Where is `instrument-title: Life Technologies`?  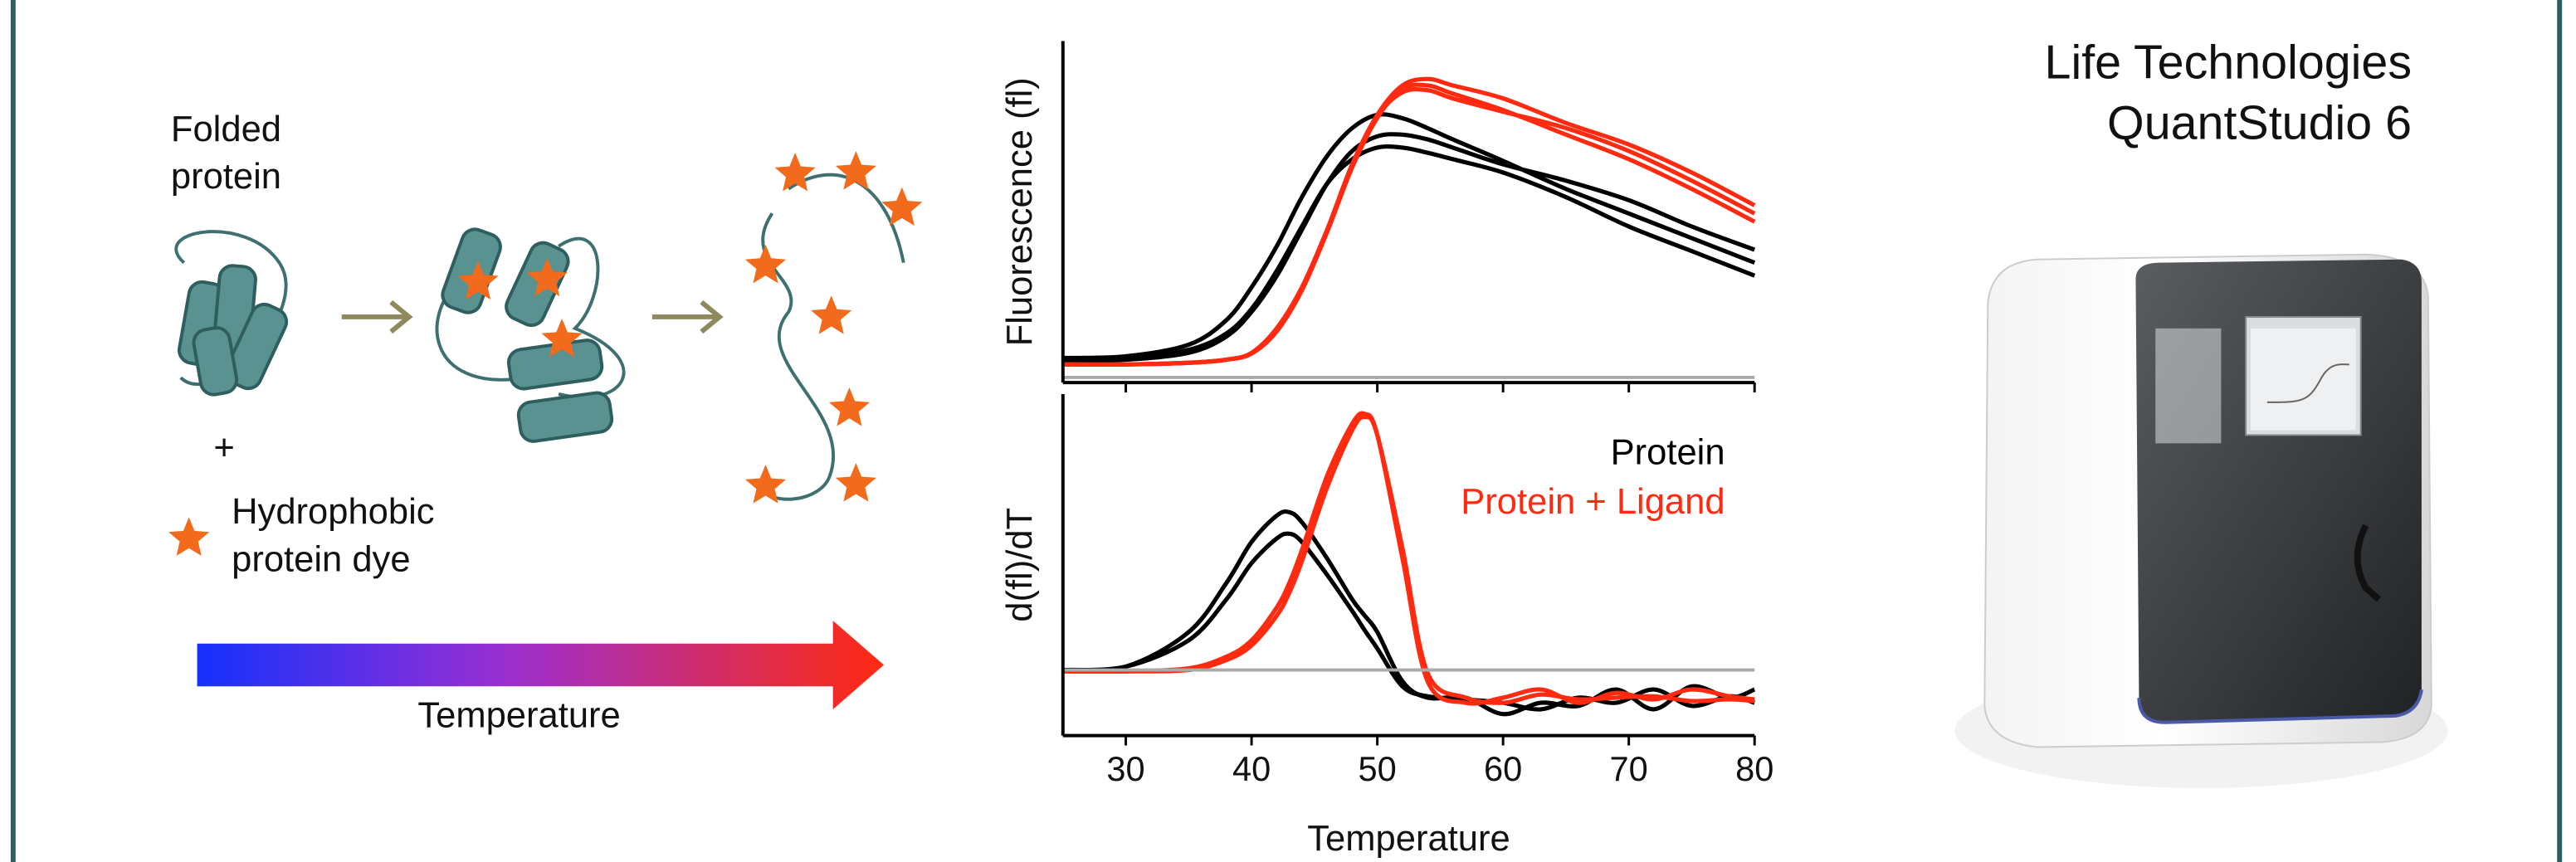 instrument-title: Life Technologies is located at coordinates (2229, 62).